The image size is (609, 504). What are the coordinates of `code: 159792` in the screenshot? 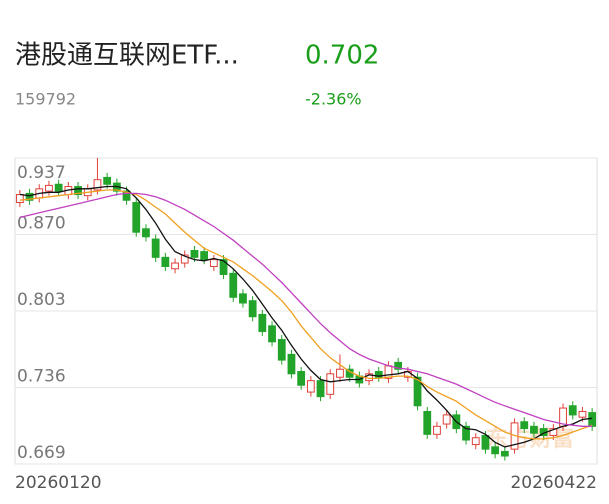 It's located at (45, 99).